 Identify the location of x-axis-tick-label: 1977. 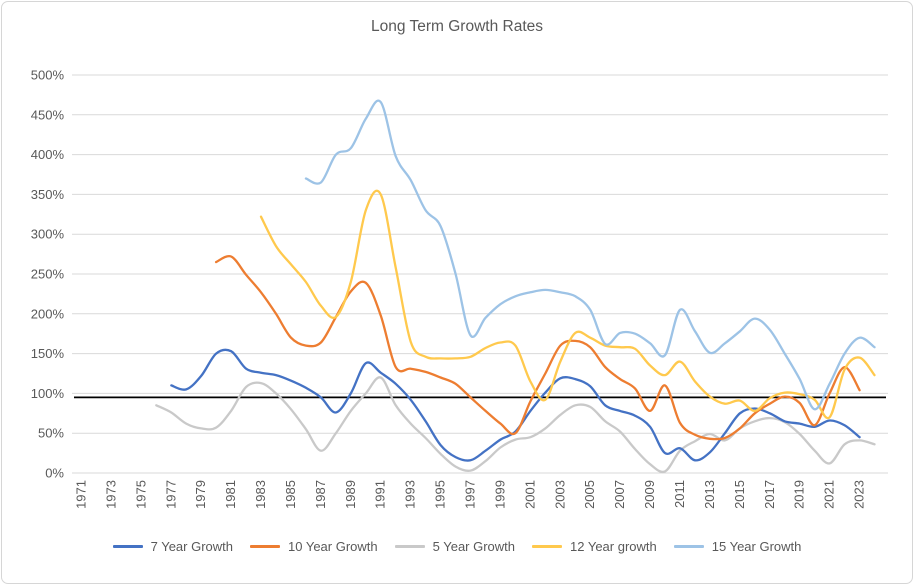
(170, 494).